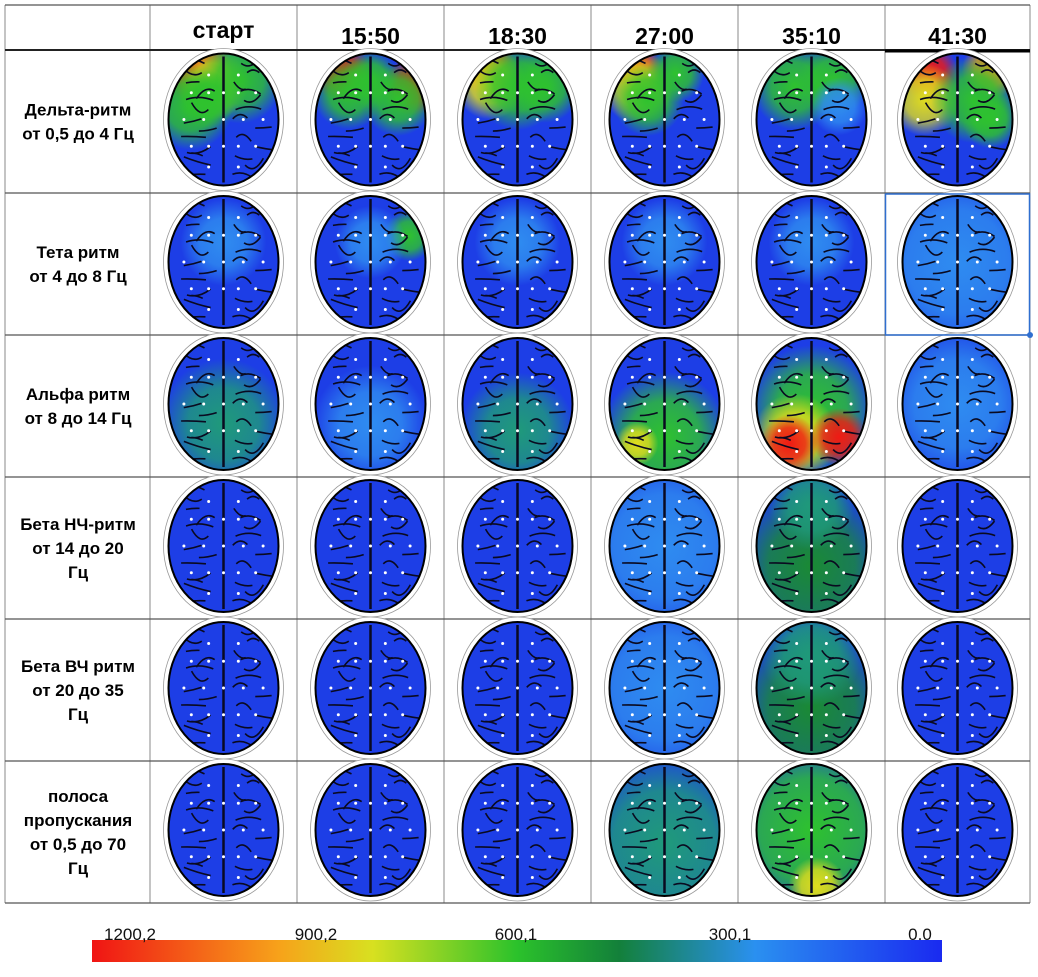  Describe the element at coordinates (77, 690) in the screenshot. I see `row-label: от 20 до 35` at that location.